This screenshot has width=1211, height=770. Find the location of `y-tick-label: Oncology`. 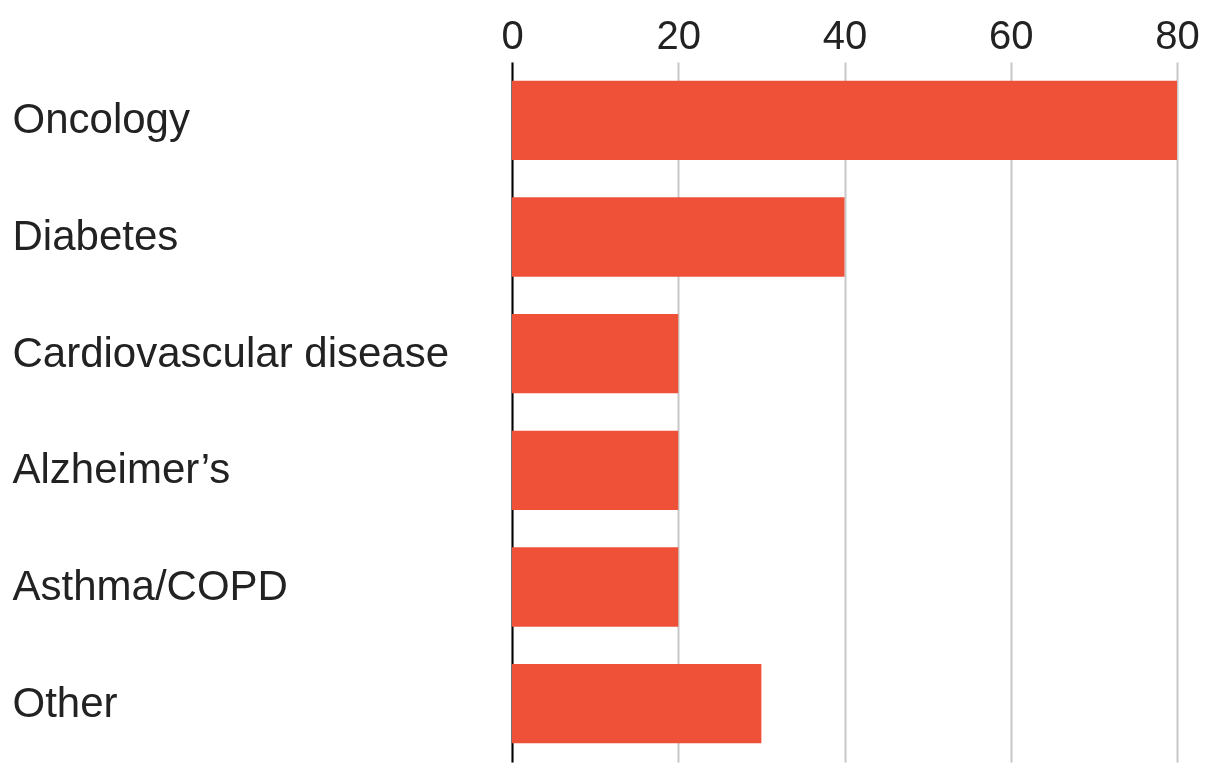

y-tick-label: Oncology is located at coordinates (101, 119).